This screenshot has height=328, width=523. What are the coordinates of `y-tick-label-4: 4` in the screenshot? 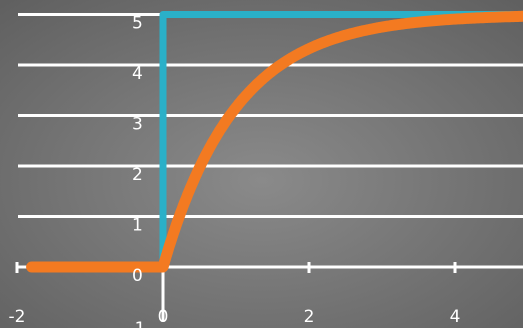 It's located at (137, 74).